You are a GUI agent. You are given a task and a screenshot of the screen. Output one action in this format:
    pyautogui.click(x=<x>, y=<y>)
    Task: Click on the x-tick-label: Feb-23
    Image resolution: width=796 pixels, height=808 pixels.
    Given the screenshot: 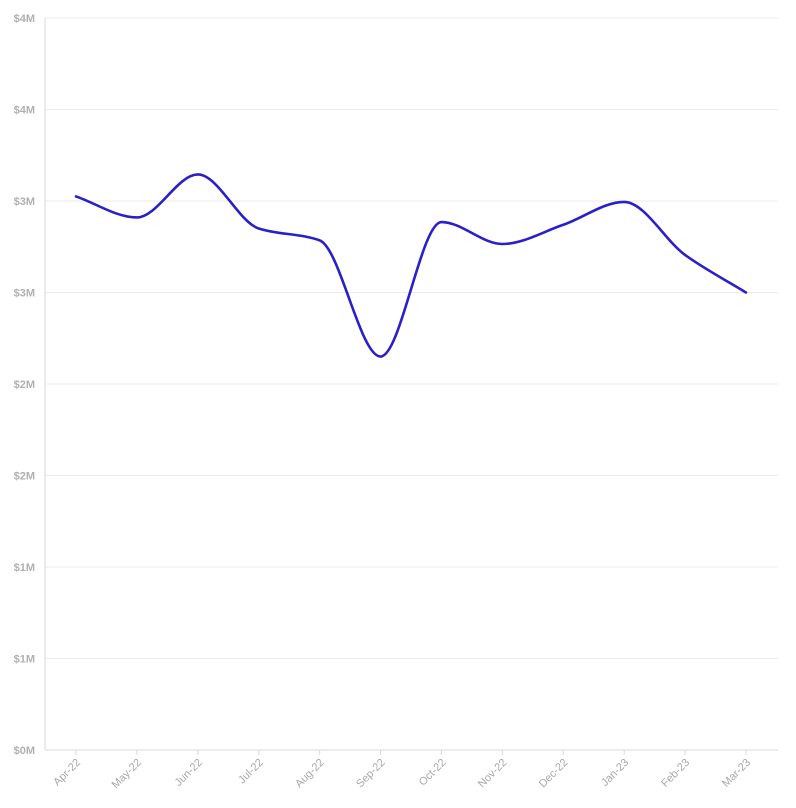 What is the action you would take?
    pyautogui.click(x=675, y=773)
    